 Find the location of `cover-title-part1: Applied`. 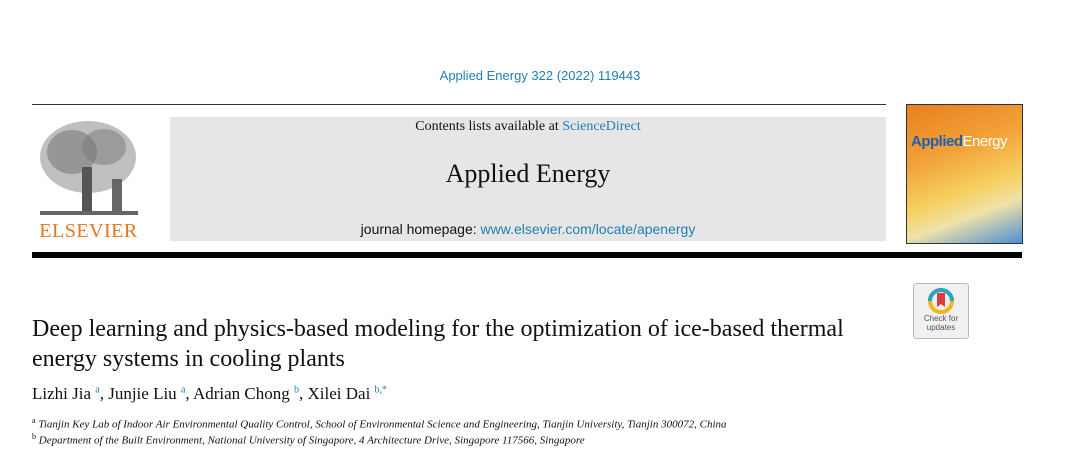

cover-title-part1: Applied is located at coordinates (937, 141).